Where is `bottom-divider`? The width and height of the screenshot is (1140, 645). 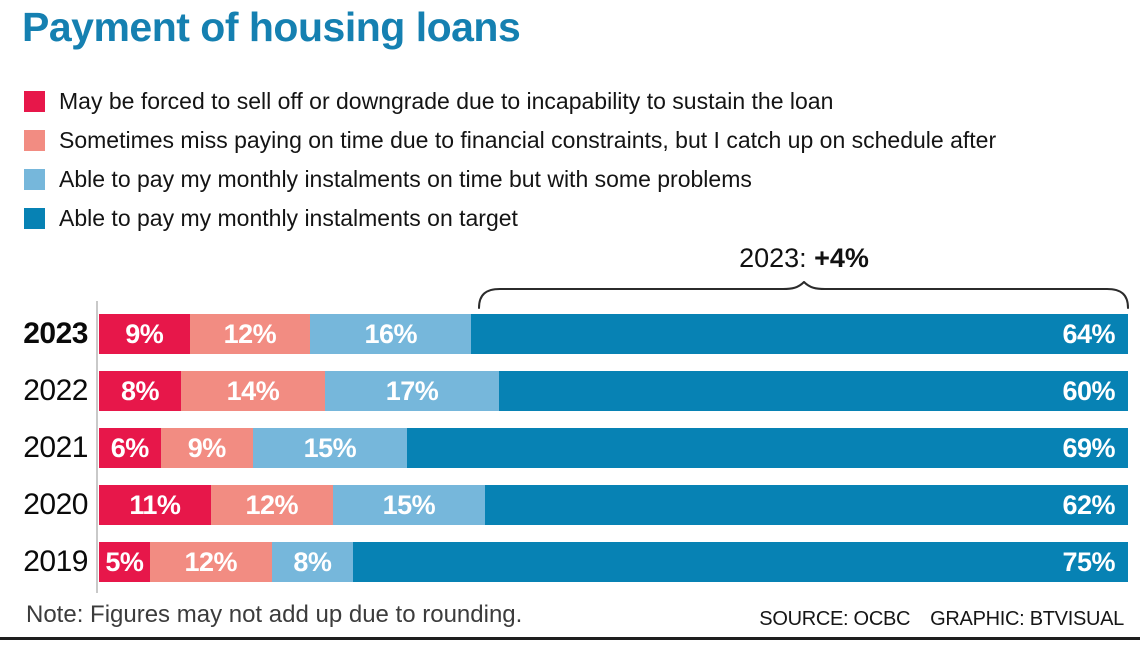 bottom-divider is located at coordinates (570, 638).